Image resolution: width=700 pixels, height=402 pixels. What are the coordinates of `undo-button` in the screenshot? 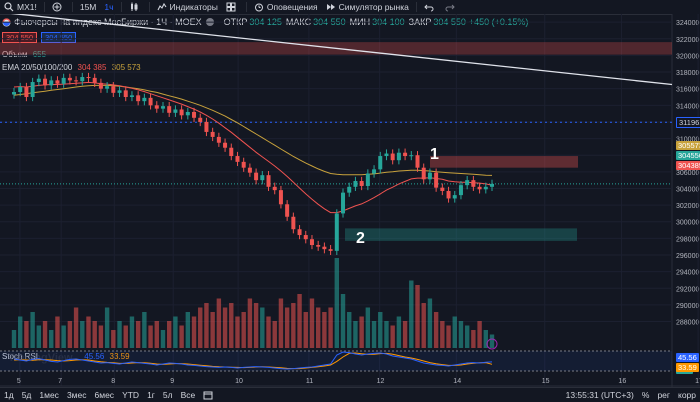 It's located at (430, 7).